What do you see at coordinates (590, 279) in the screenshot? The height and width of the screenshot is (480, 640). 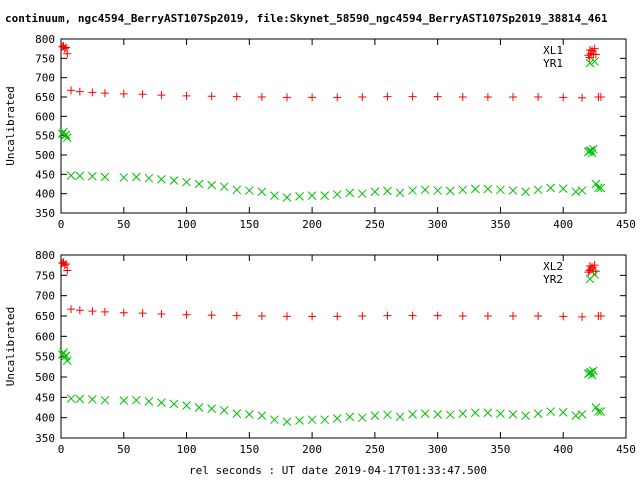 I see `legend-marker` at bounding box center [590, 279].